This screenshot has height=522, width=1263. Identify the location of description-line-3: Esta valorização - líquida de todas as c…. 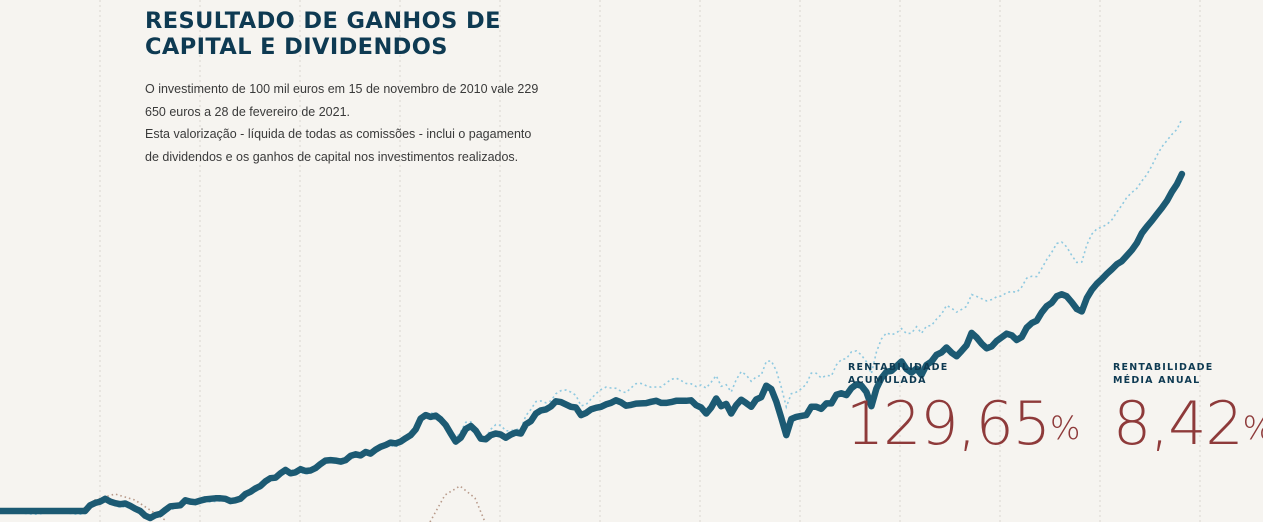
(338, 134).